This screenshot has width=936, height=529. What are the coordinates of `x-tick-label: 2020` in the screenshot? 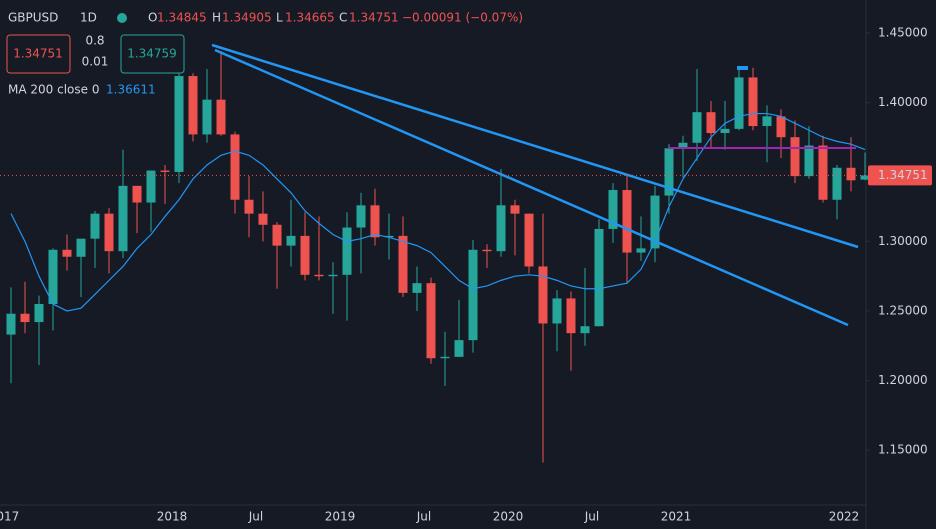 It's located at (508, 517).